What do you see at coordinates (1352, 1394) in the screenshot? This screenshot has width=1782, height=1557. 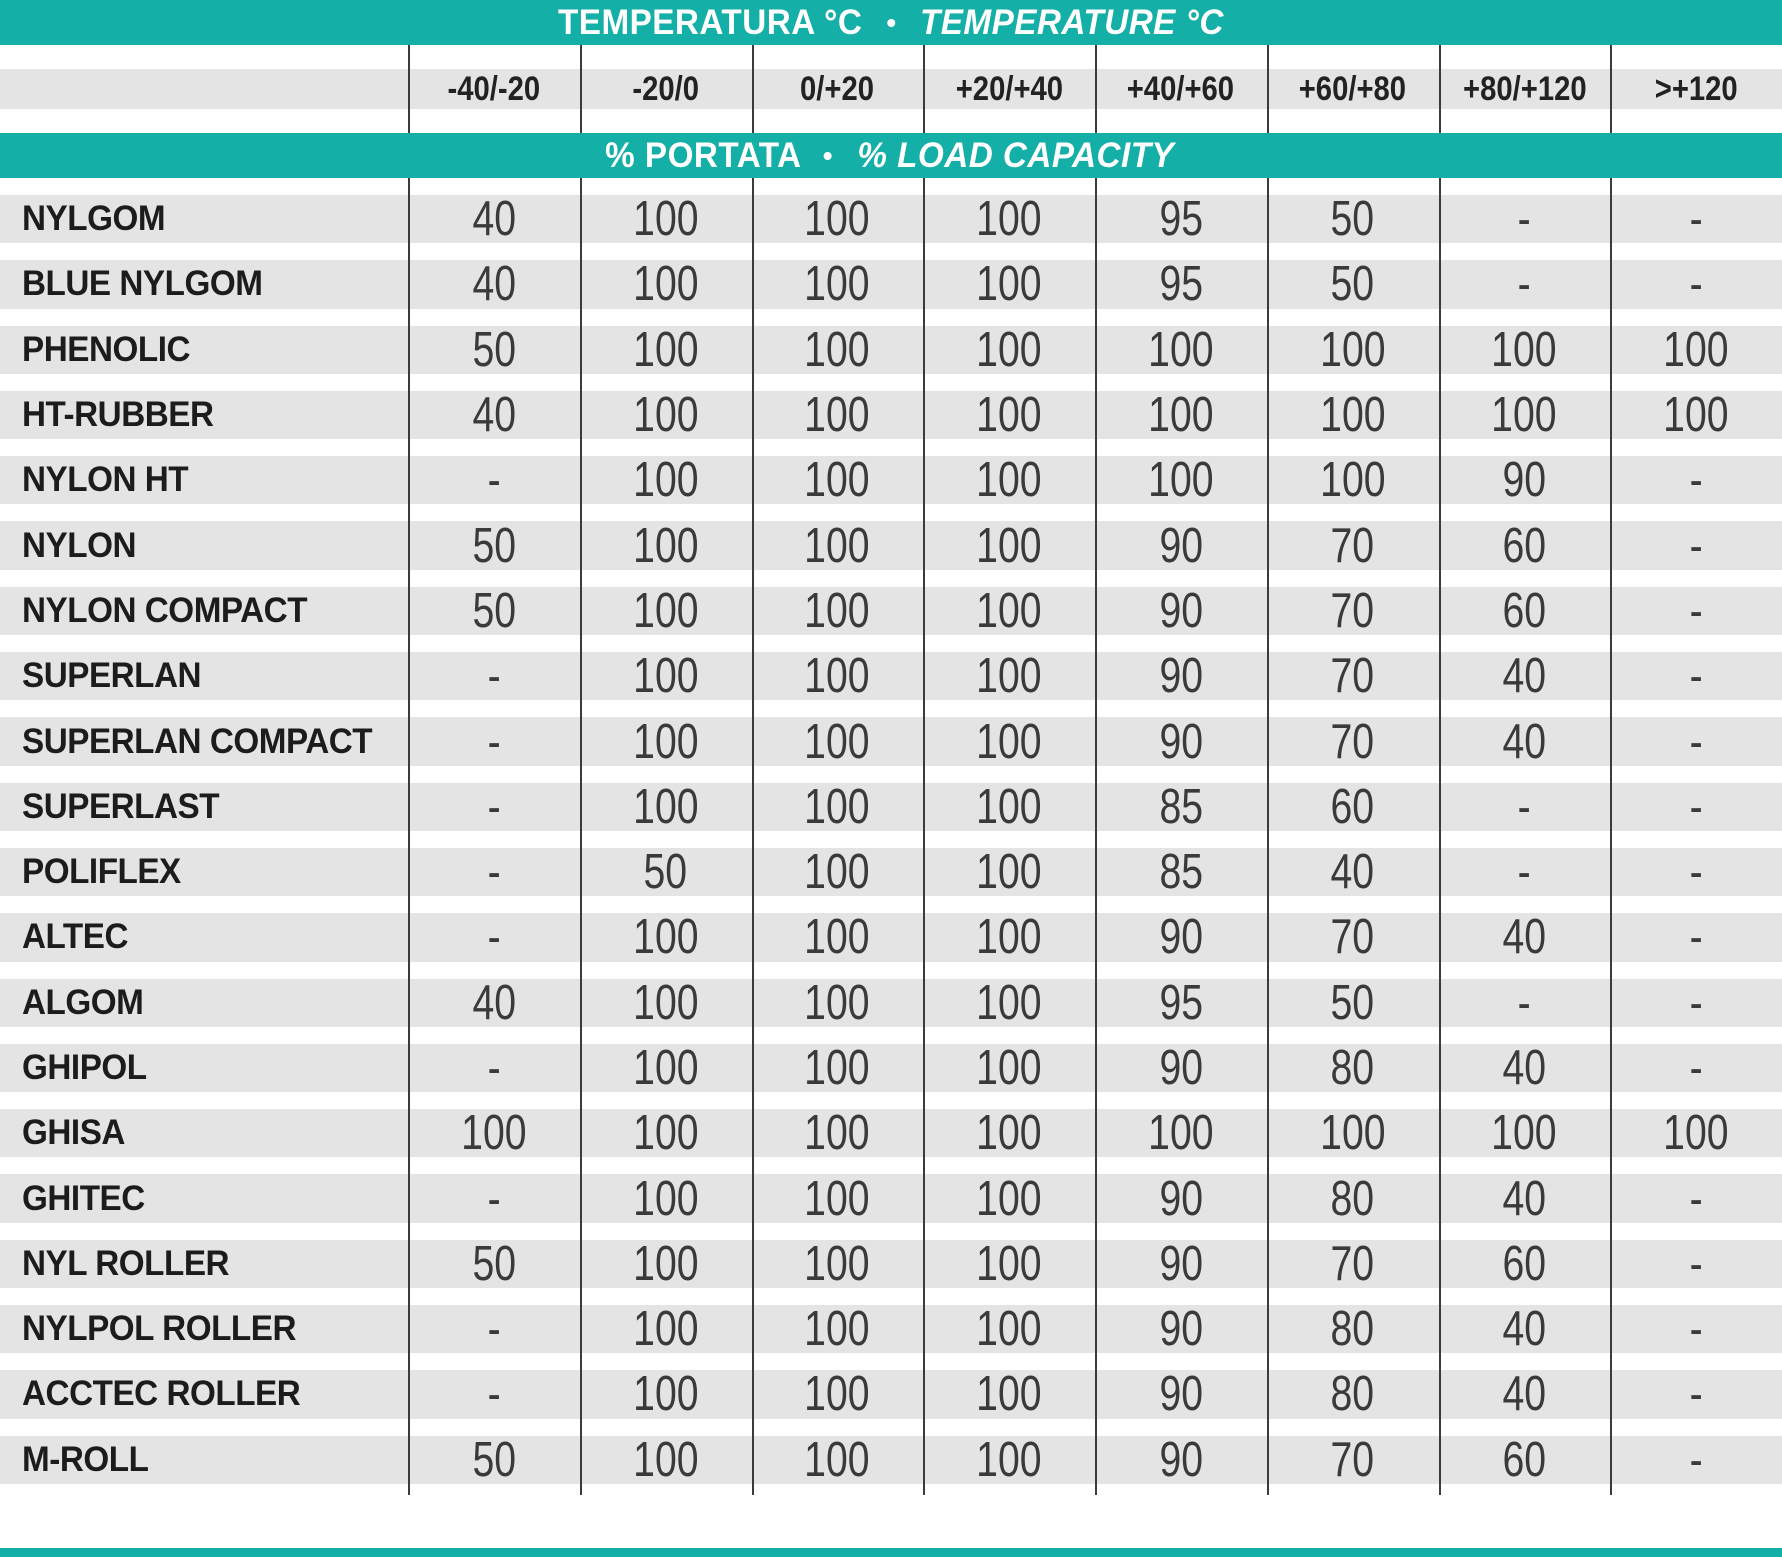 I see `capacity-value: 80` at bounding box center [1352, 1394].